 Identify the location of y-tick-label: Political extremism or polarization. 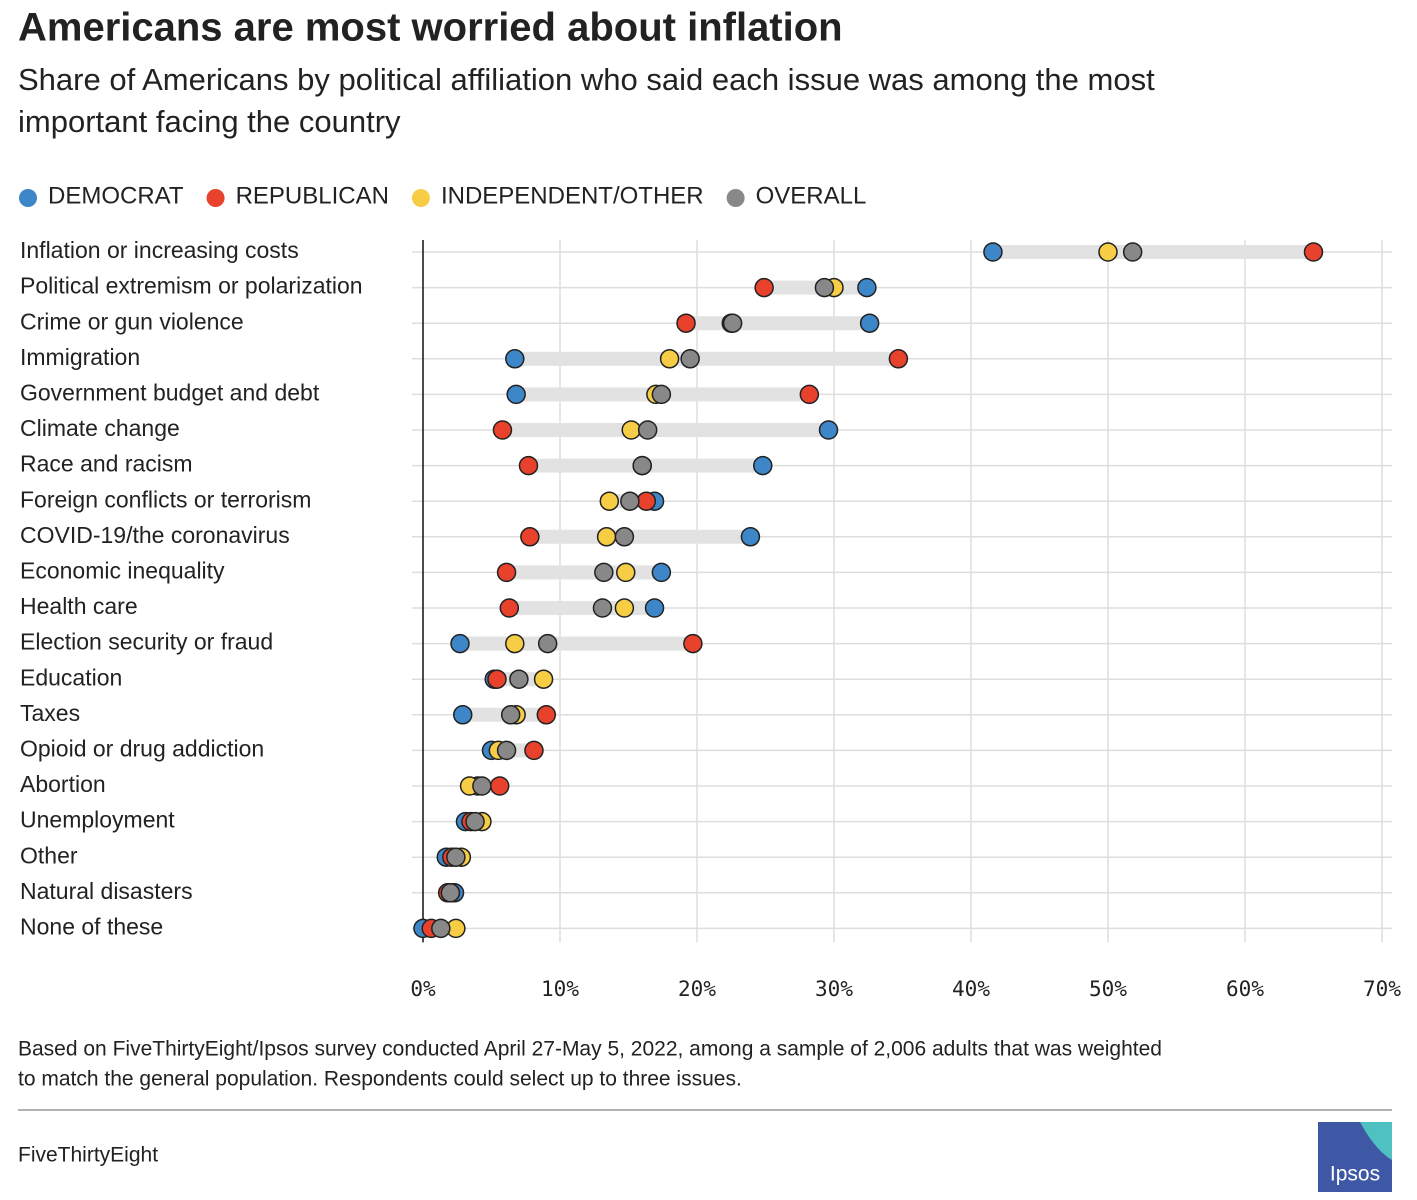
(191, 286).